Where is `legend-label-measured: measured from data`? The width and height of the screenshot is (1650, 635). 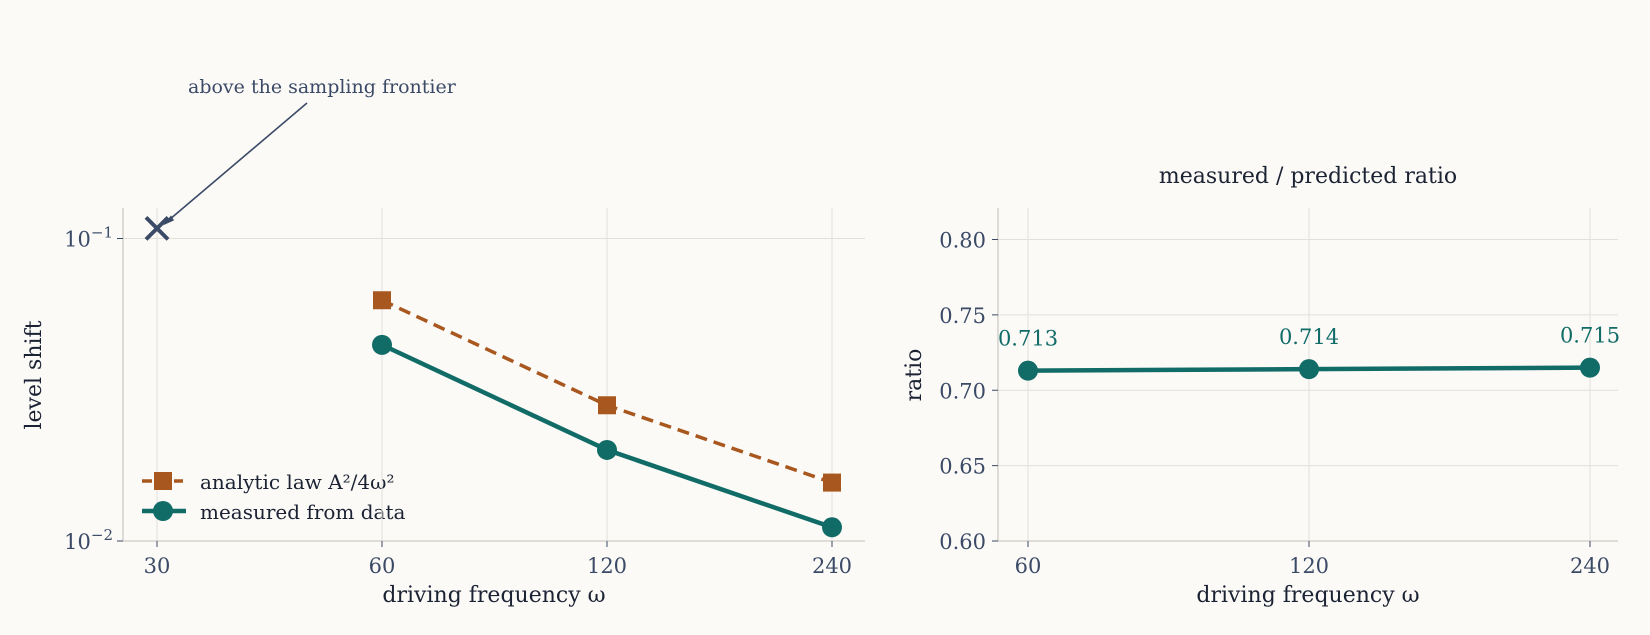
legend-label-measured: measured from data is located at coordinates (303, 512).